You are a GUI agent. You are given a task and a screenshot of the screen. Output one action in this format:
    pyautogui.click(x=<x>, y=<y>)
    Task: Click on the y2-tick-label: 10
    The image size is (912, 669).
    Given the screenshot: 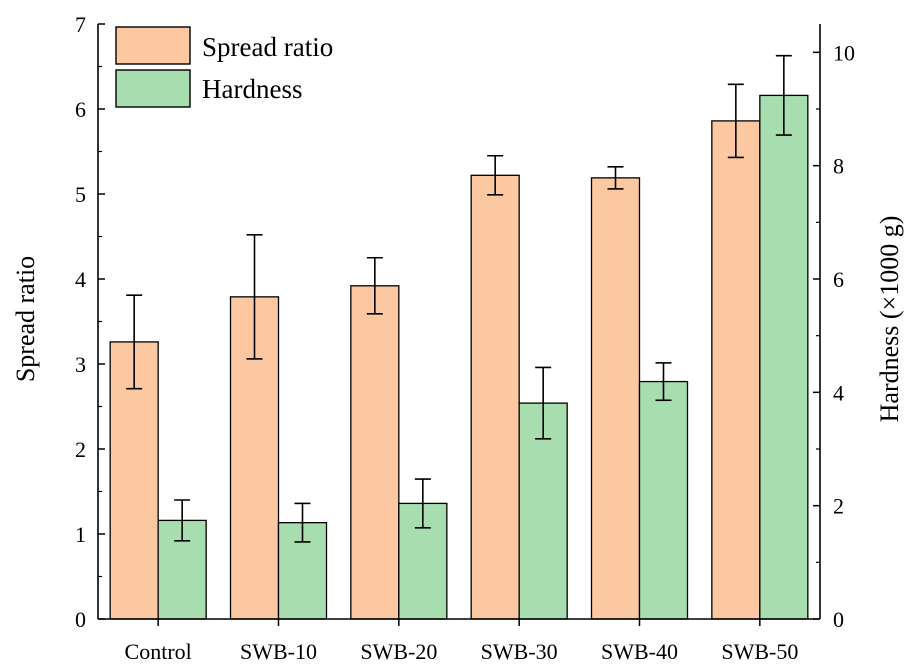 What is the action you would take?
    pyautogui.click(x=844, y=52)
    